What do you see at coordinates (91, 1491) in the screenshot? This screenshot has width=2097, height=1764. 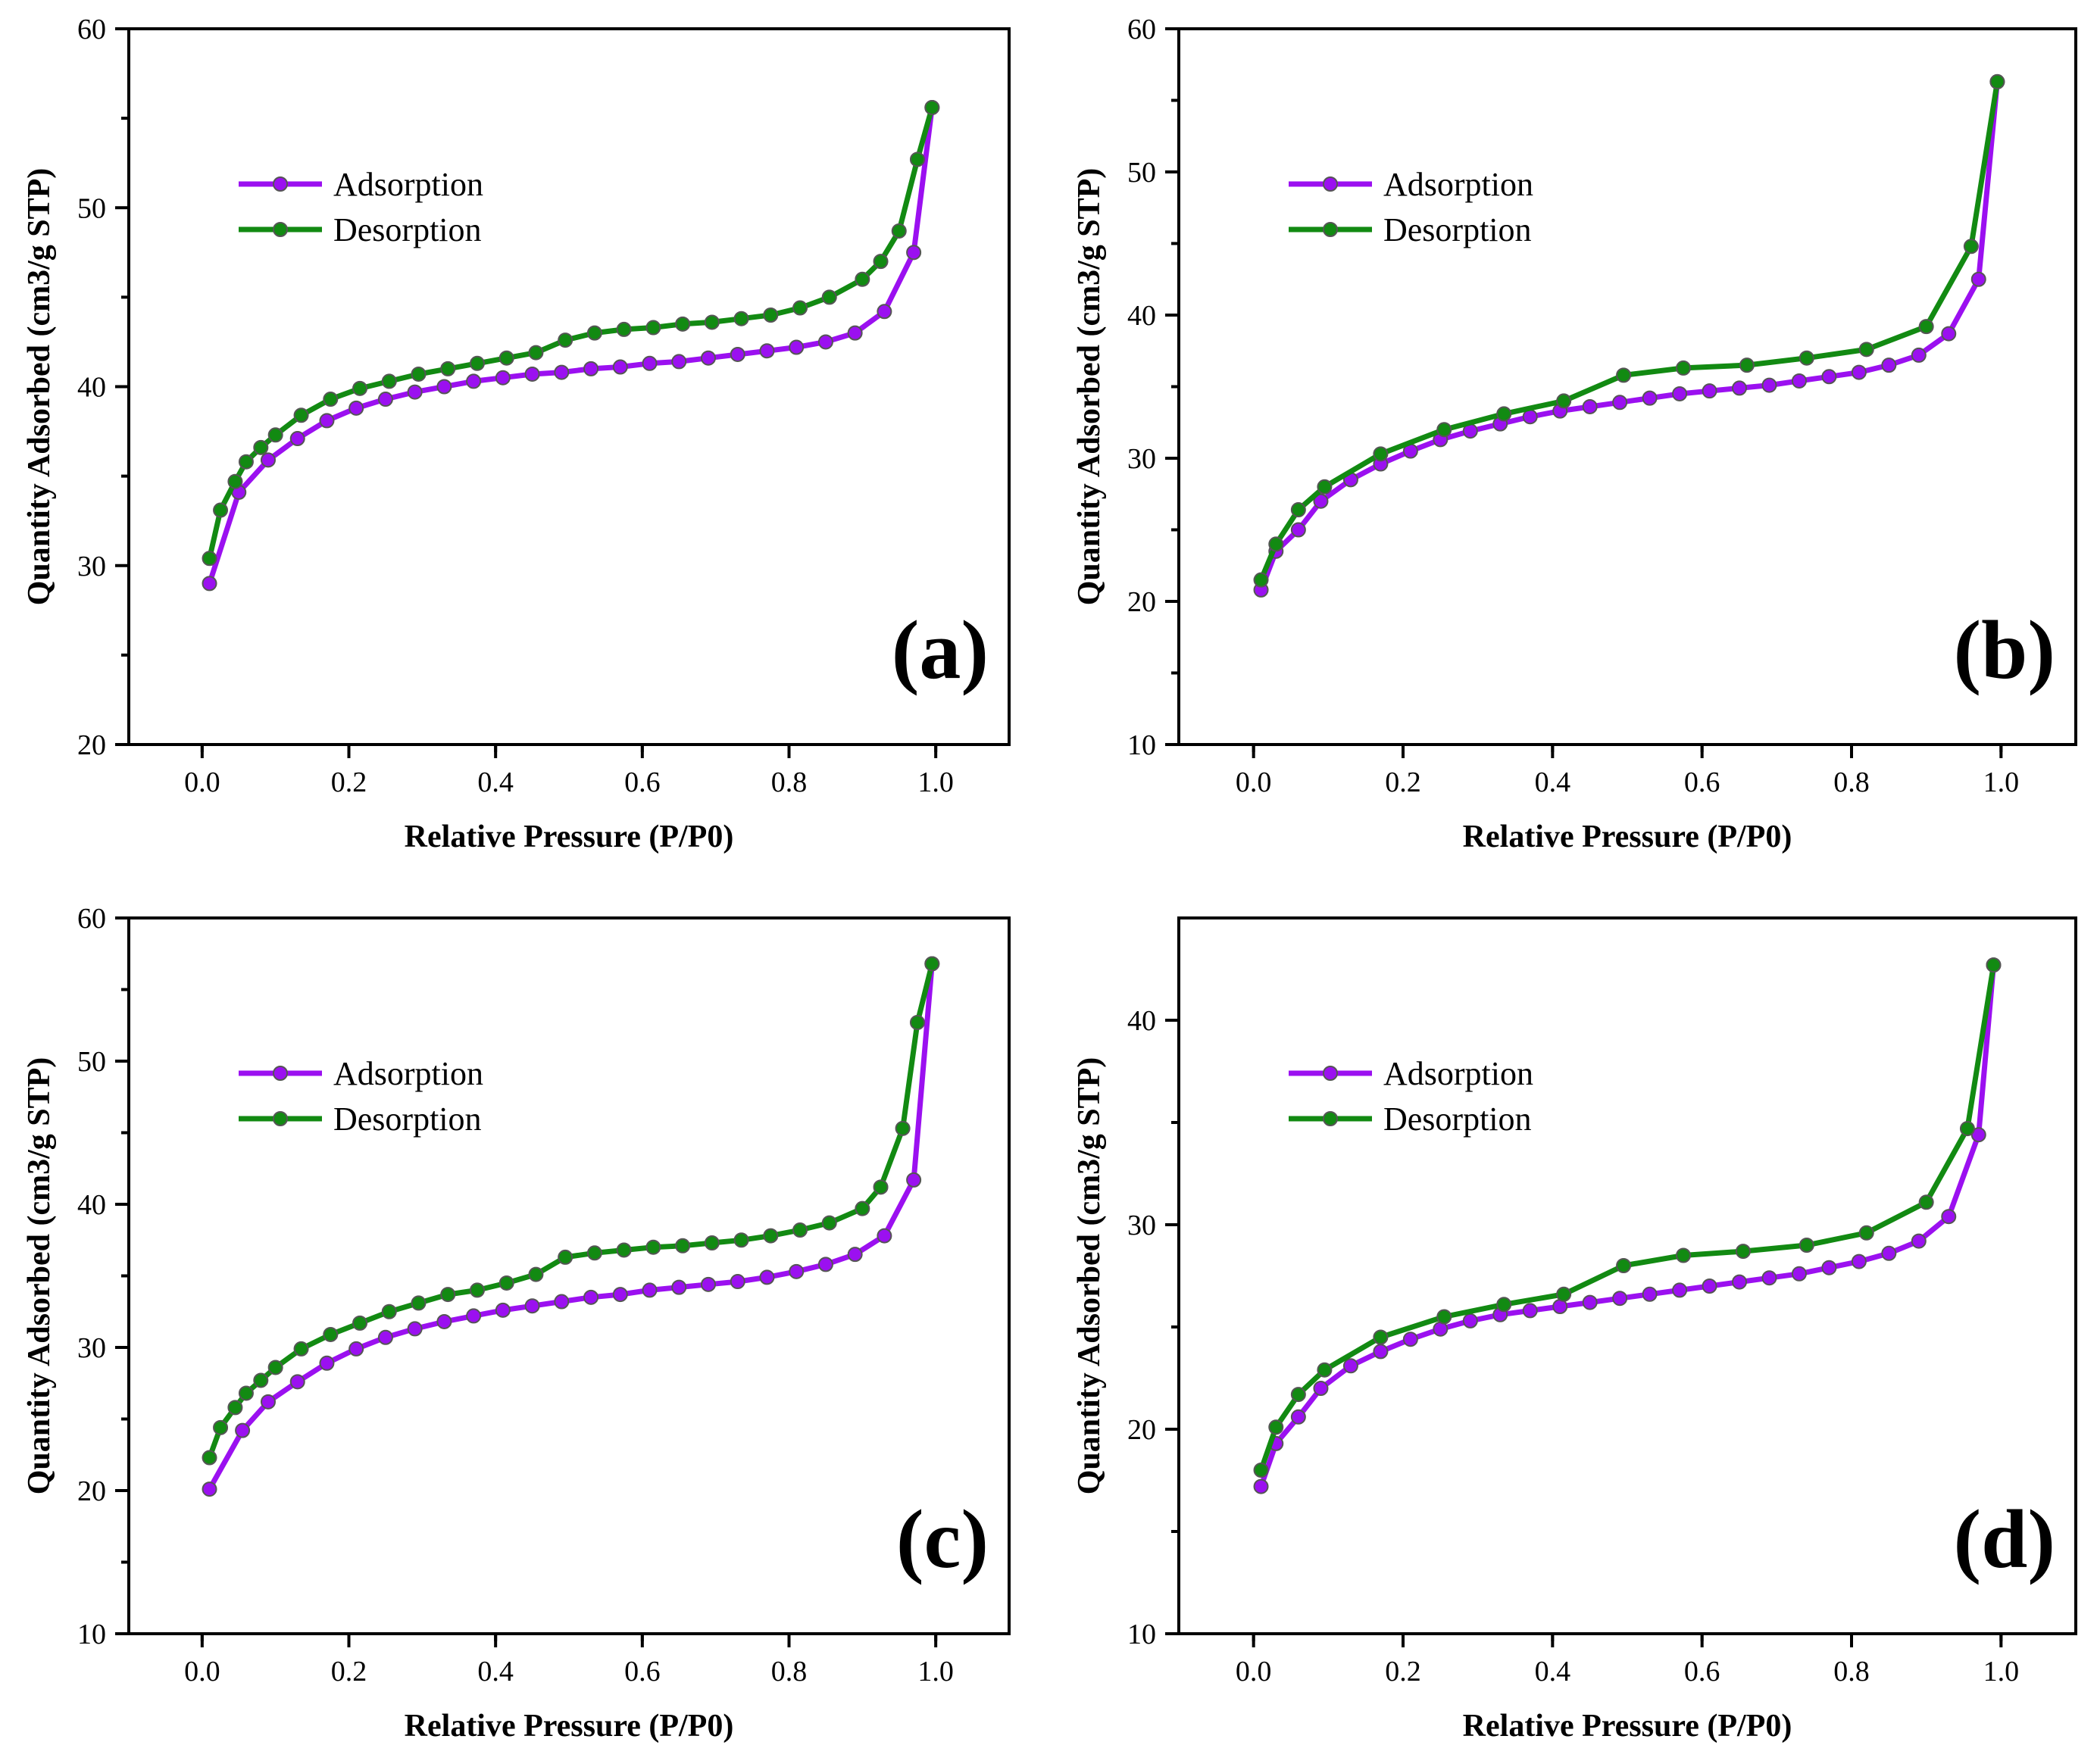 I see `y-tick-label: 20` at bounding box center [91, 1491].